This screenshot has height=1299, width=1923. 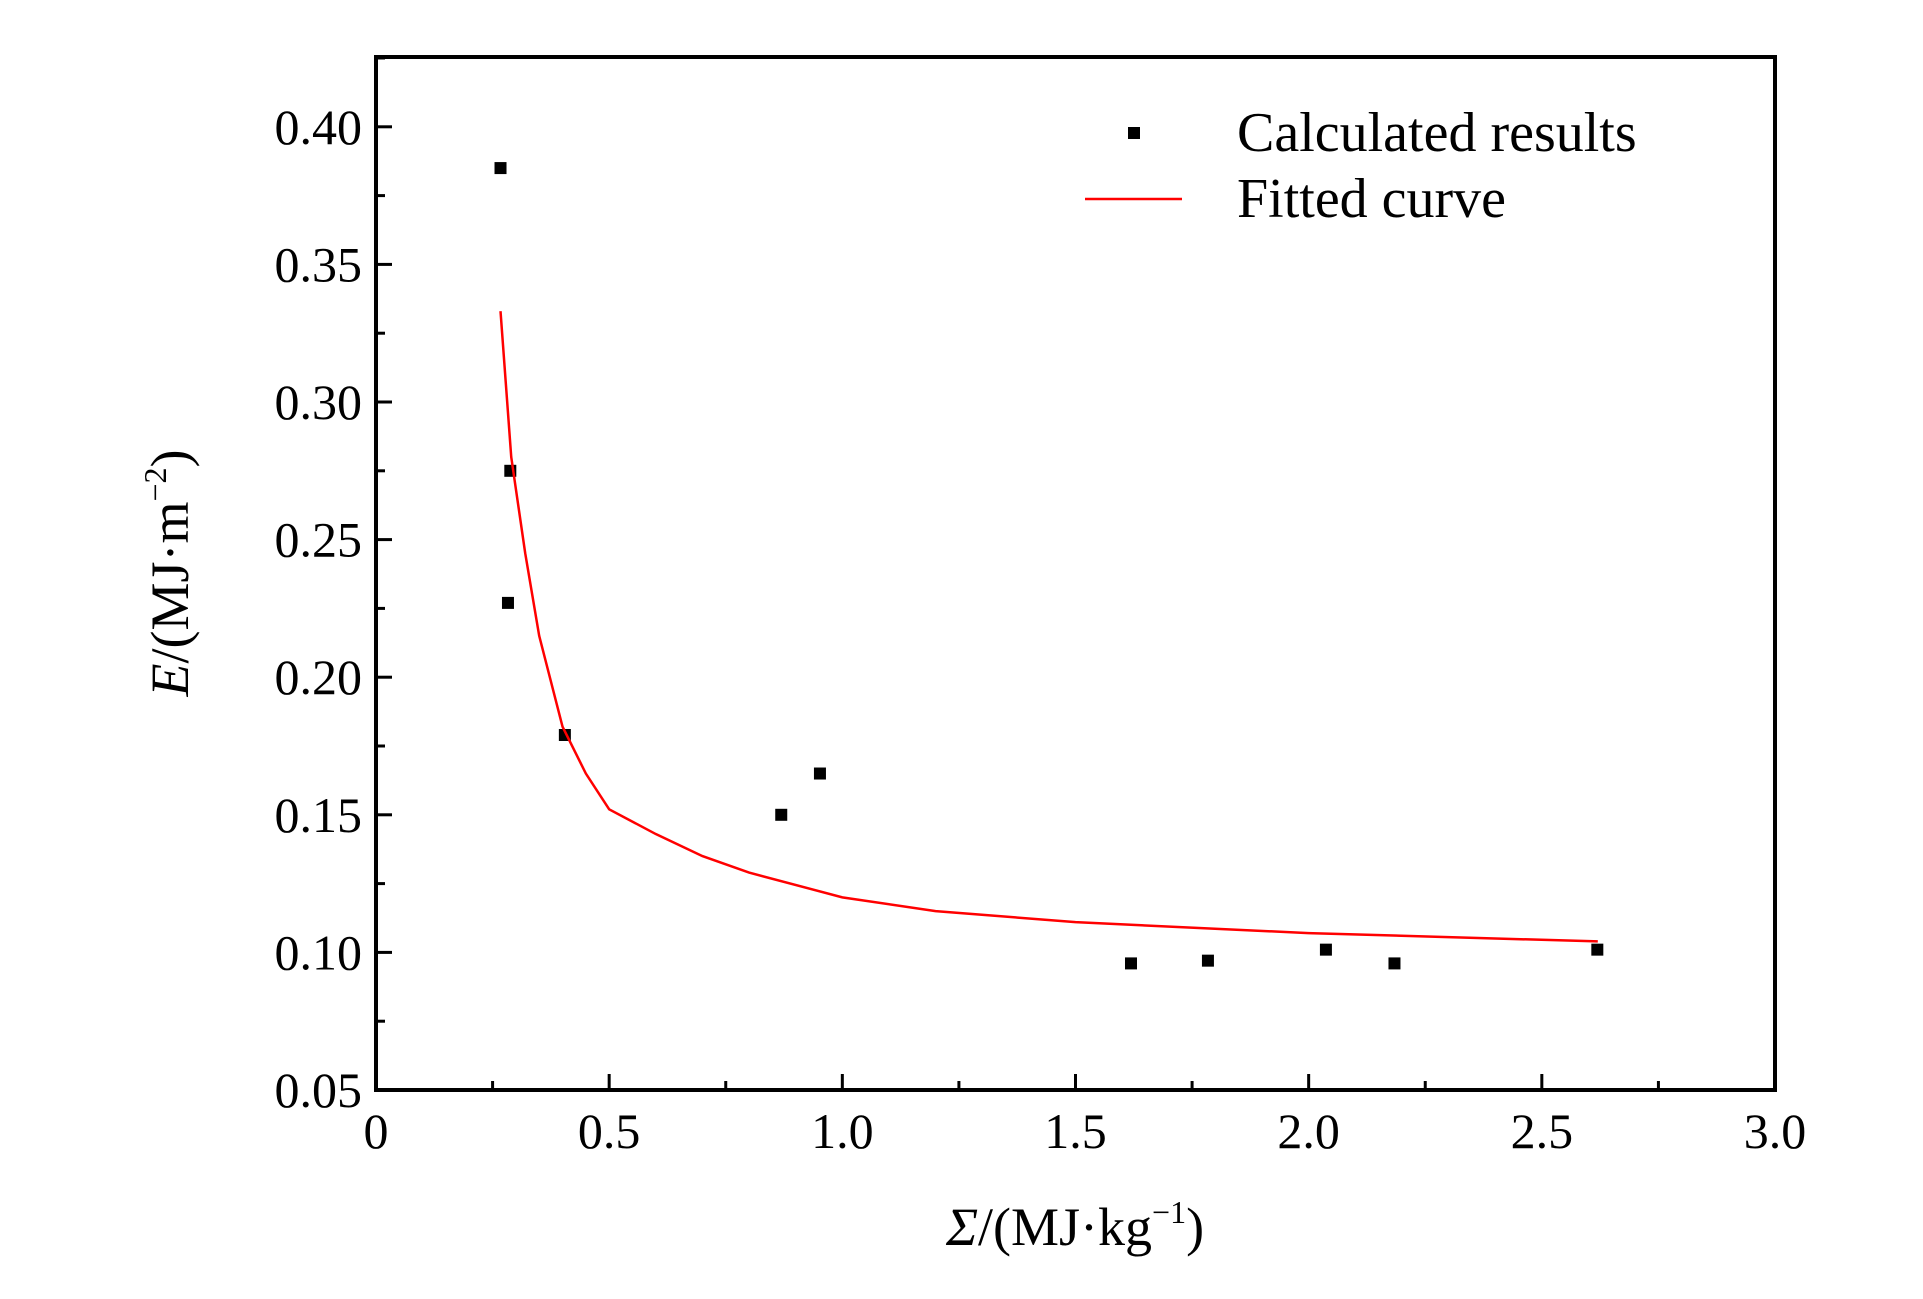 I want to click on y-tick-label: 0.10, so click(x=319, y=952).